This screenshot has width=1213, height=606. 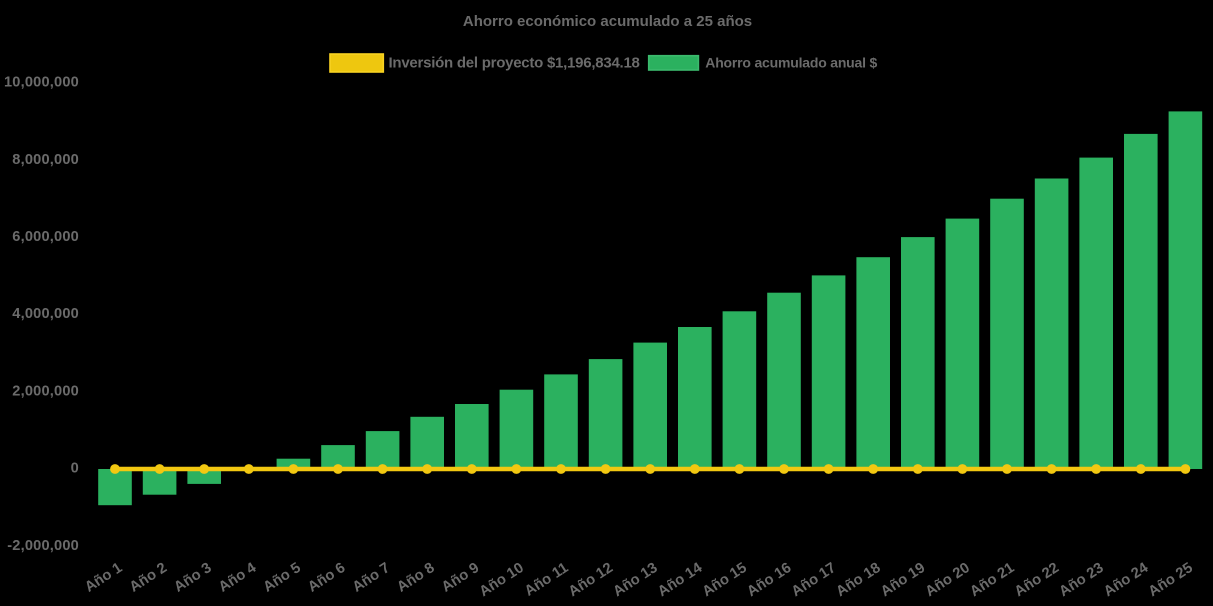 What do you see at coordinates (45, 391) in the screenshot?
I see `svg-text: 2,000,000` at bounding box center [45, 391].